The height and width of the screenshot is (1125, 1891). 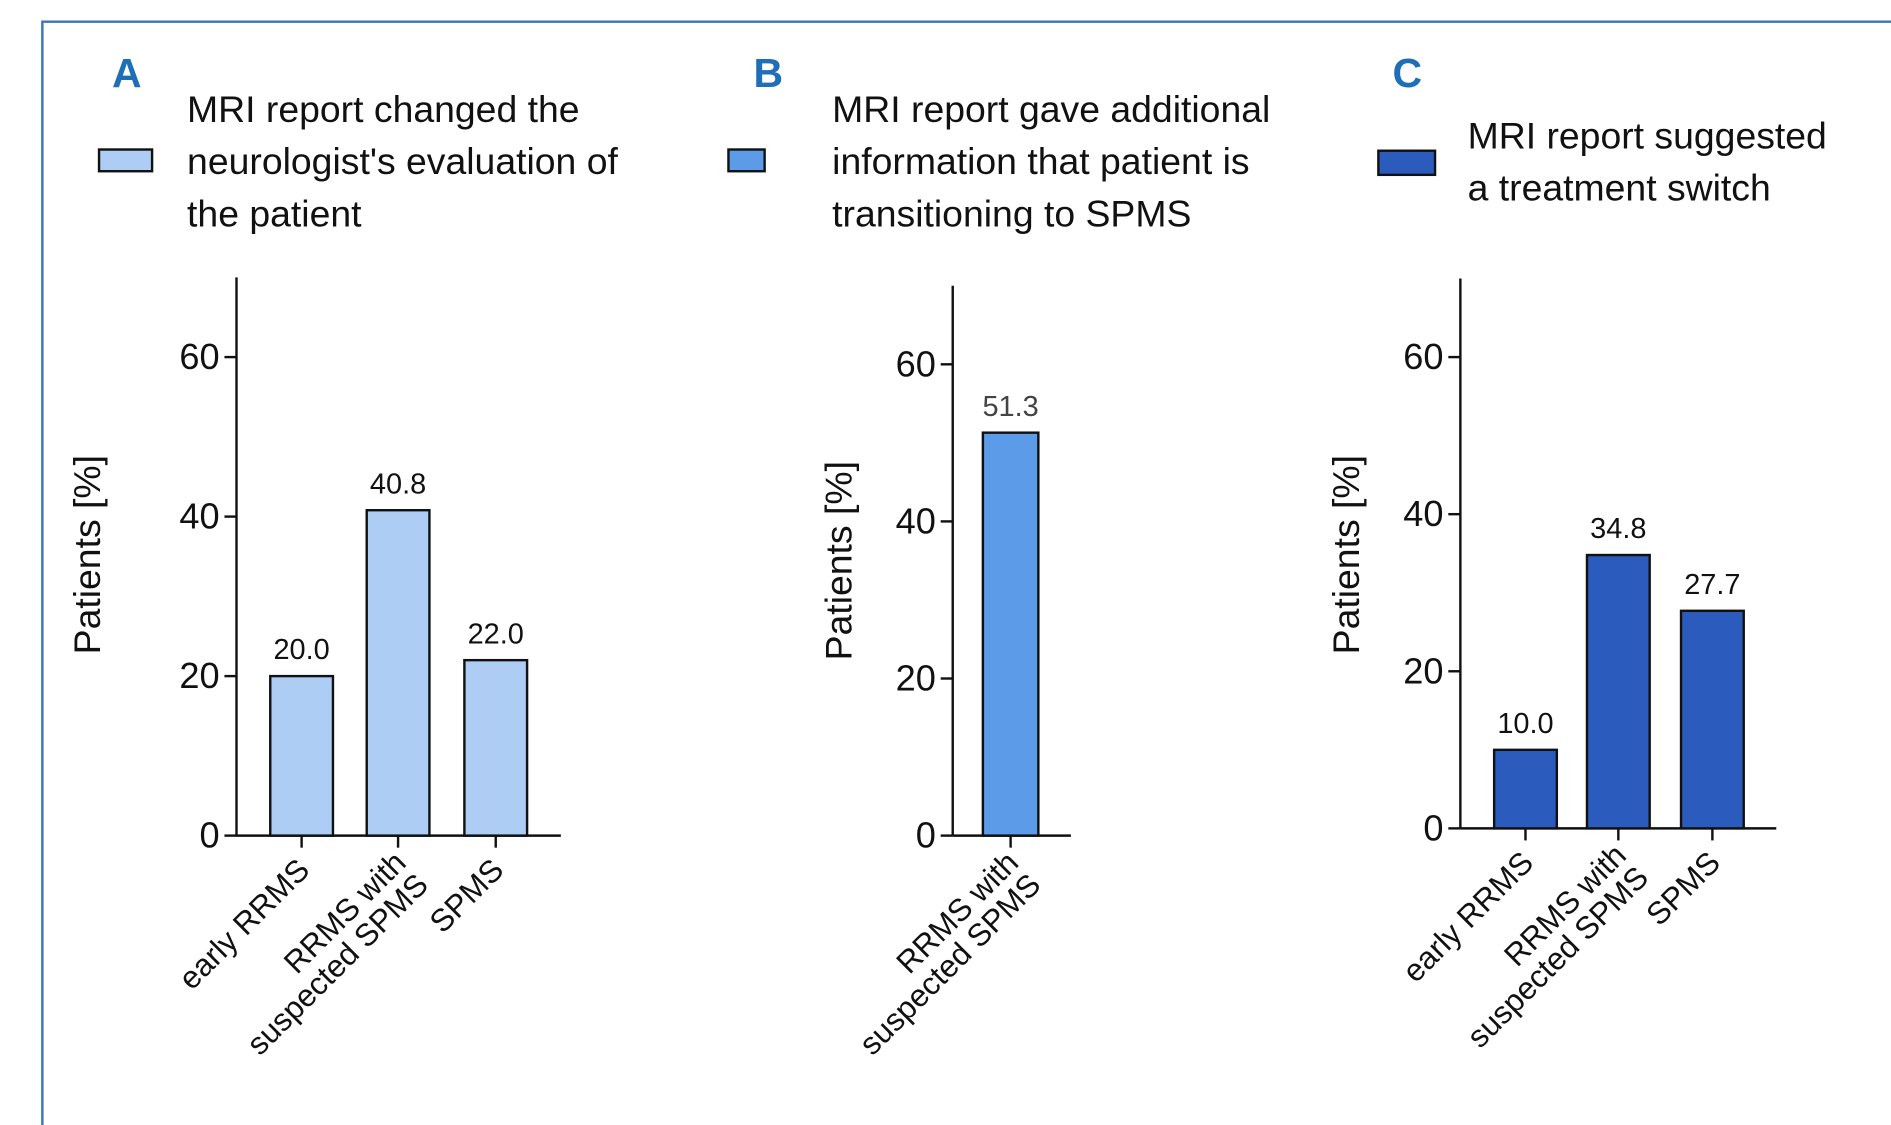 I want to click on value-label: 40.8, so click(x=398, y=484).